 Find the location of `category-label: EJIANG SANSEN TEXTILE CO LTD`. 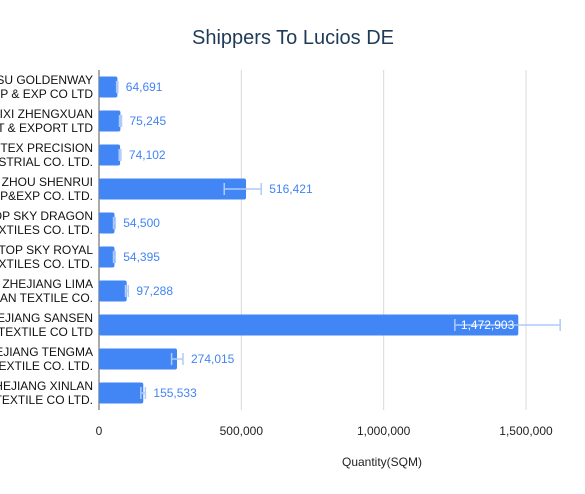

category-label: EJIANG SANSEN TEXTILE CO LTD is located at coordinates (46, 325).